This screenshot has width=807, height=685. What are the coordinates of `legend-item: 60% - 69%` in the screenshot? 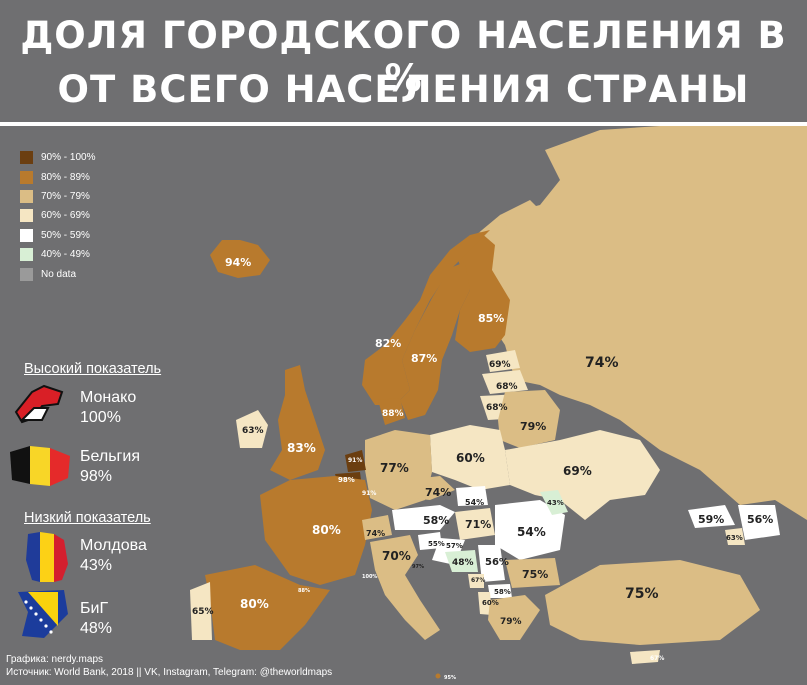 It's located at (57, 215).